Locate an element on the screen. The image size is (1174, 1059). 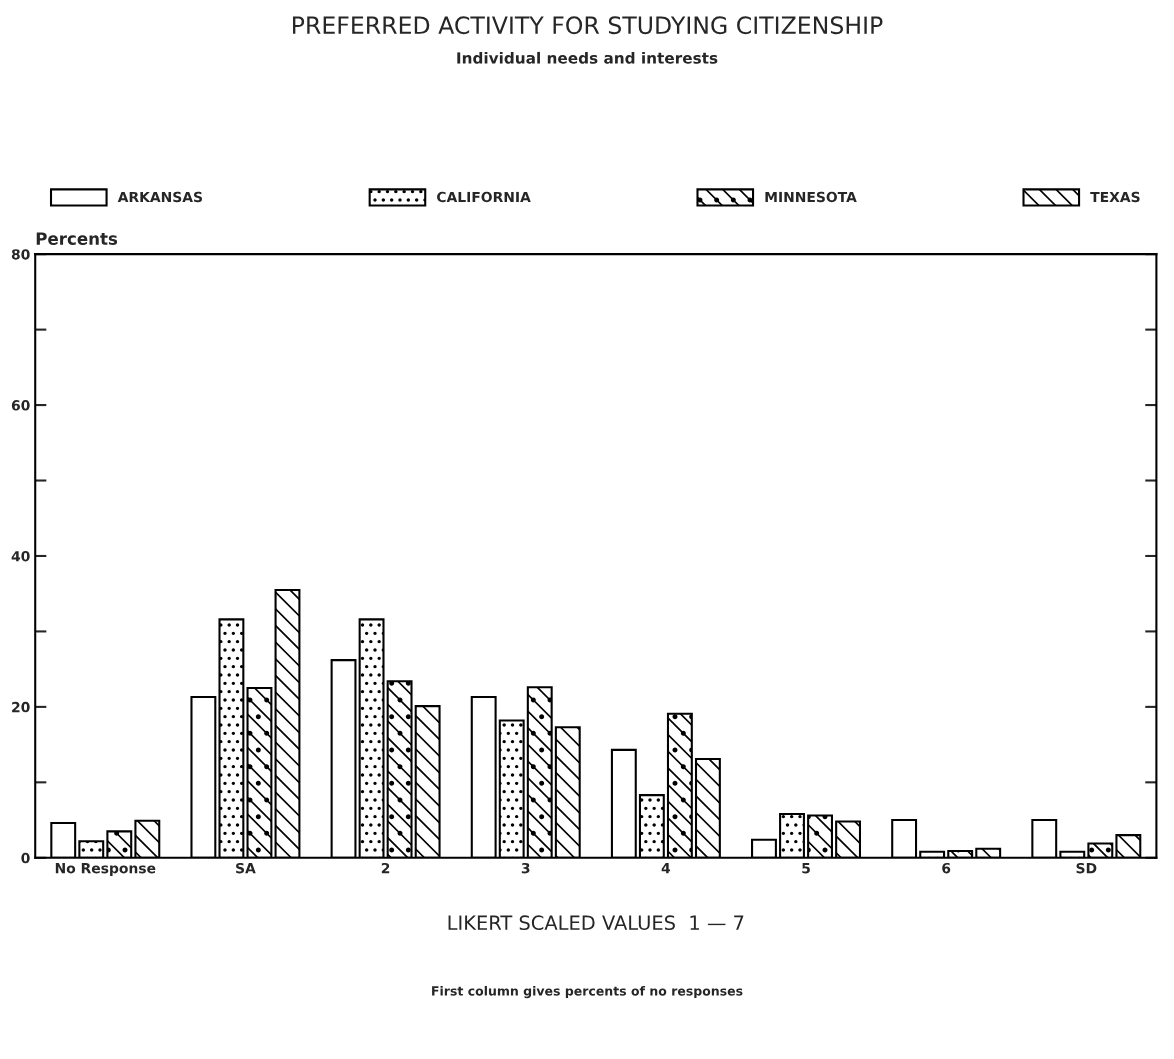
text: First column gives percents of no responses is located at coordinates (587, 992).